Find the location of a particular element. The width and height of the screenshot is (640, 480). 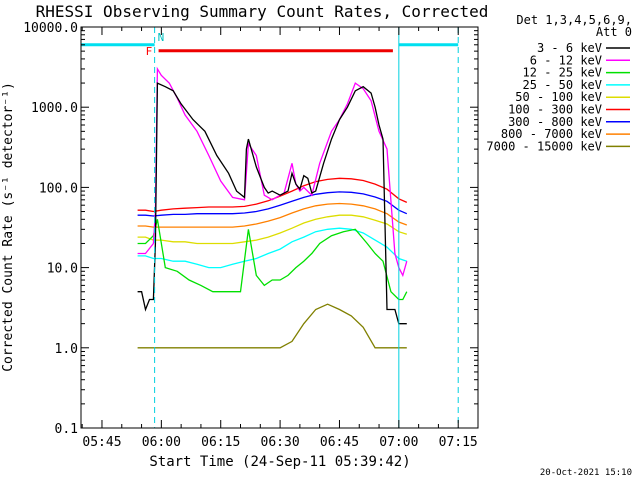

x-tick-label: 06:15 is located at coordinates (220, 442).